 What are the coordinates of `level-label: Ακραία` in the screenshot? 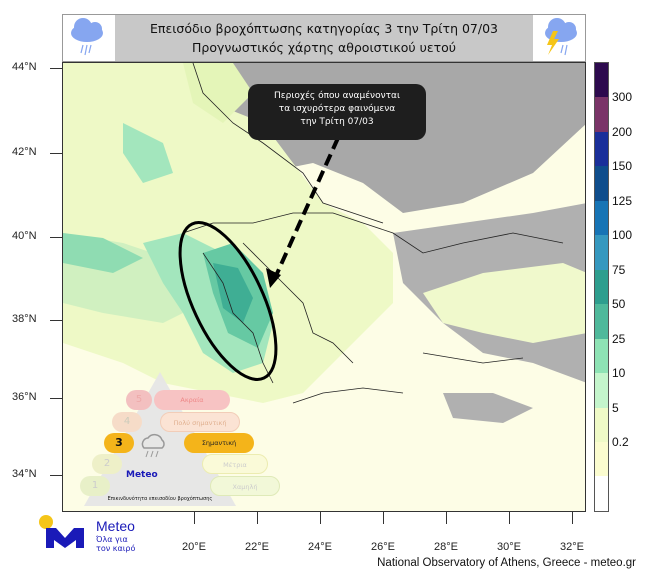 It's located at (192, 400).